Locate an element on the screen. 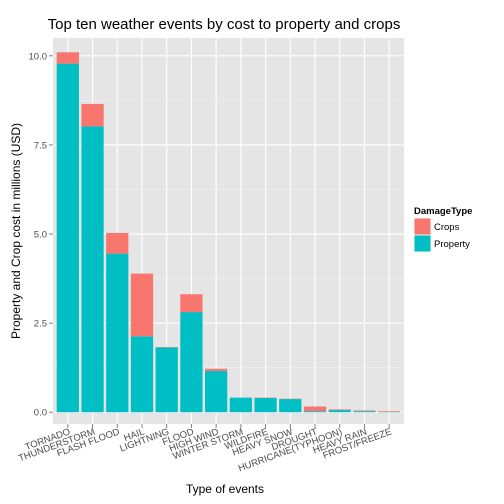 The height and width of the screenshot is (504, 504). bar-property-heavy-rain is located at coordinates (364, 412).